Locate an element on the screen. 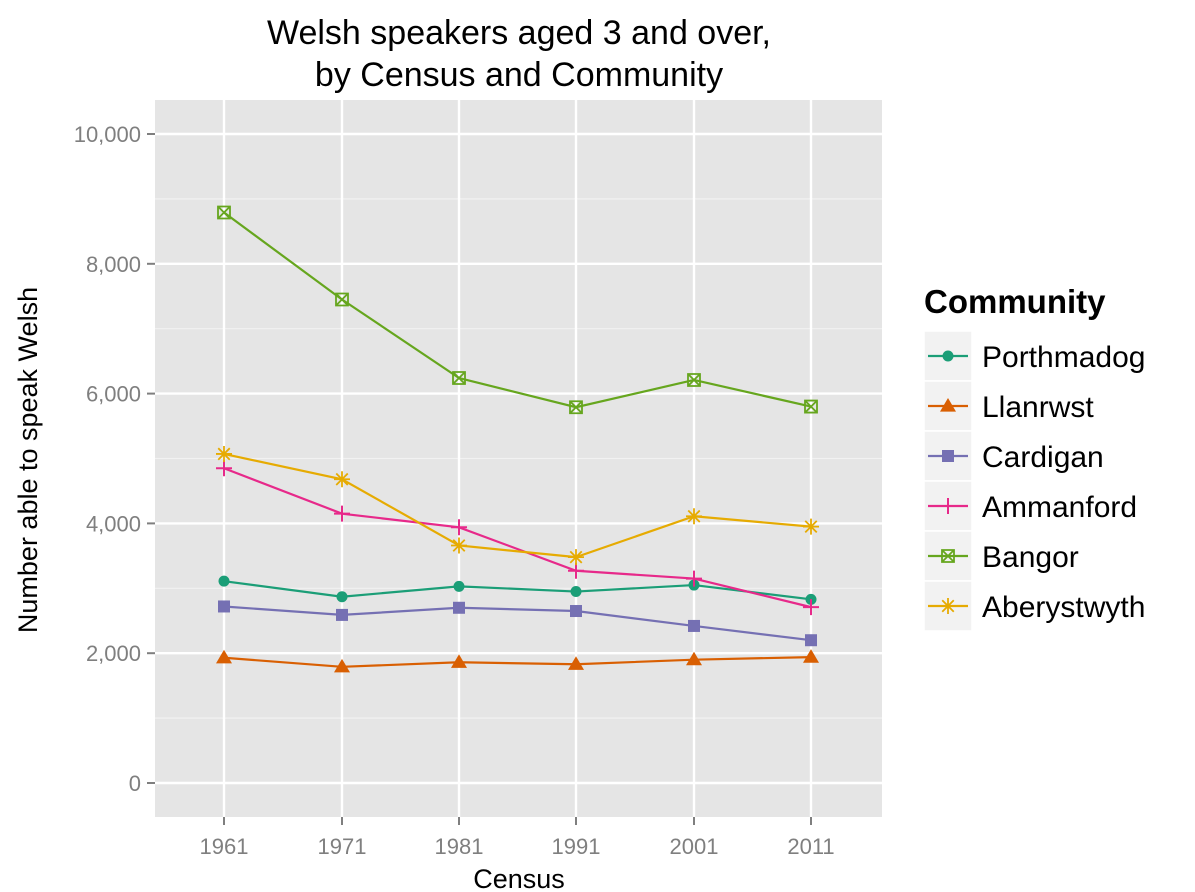 Image resolution: width=1195 pixels, height=892 pixels. series-bangor is located at coordinates (517, 310).